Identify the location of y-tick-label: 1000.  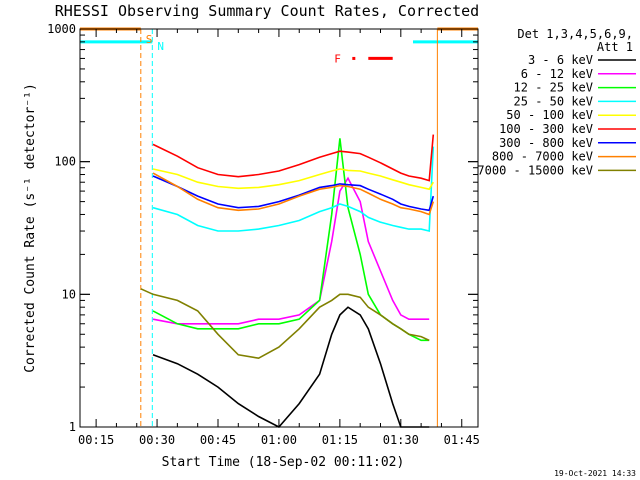
(61, 29).